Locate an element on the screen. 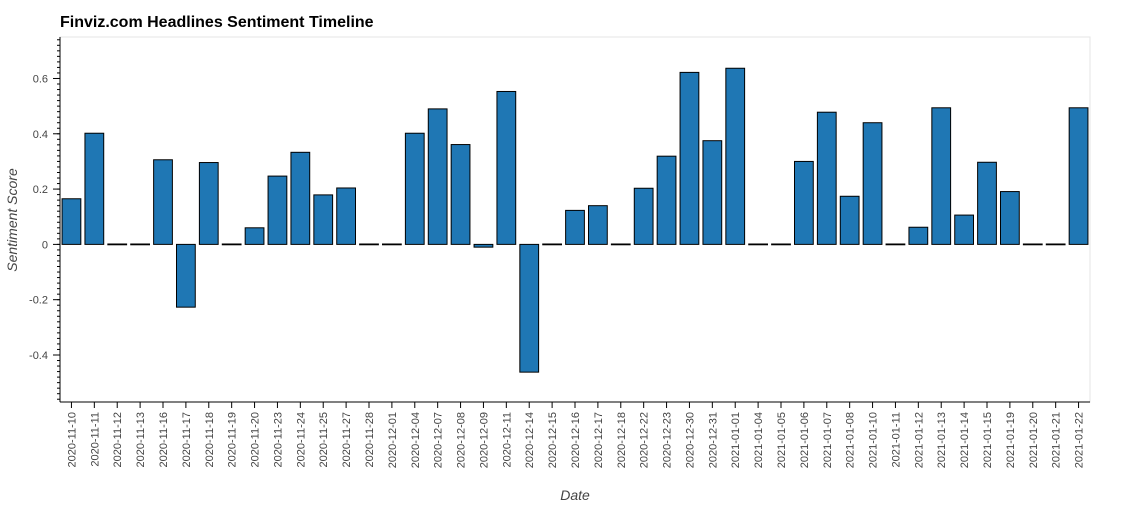 This screenshot has width=1125, height=506. x-tick-label: 2021-01-22 is located at coordinates (1080, 440).